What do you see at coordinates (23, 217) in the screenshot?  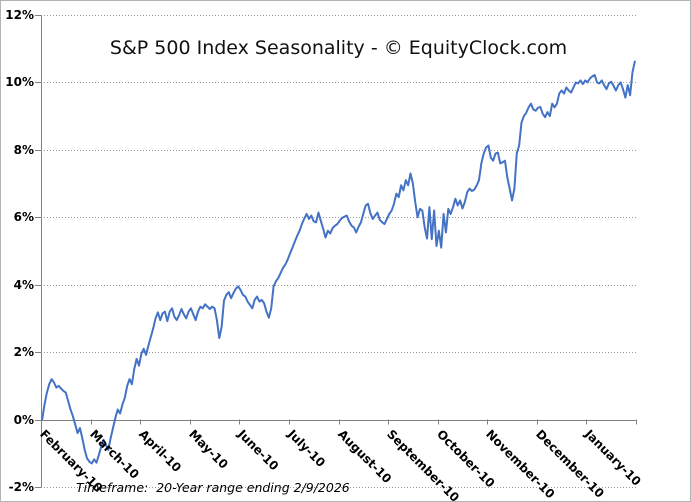 I see `y-axis-tick-label: 6%` at bounding box center [23, 217].